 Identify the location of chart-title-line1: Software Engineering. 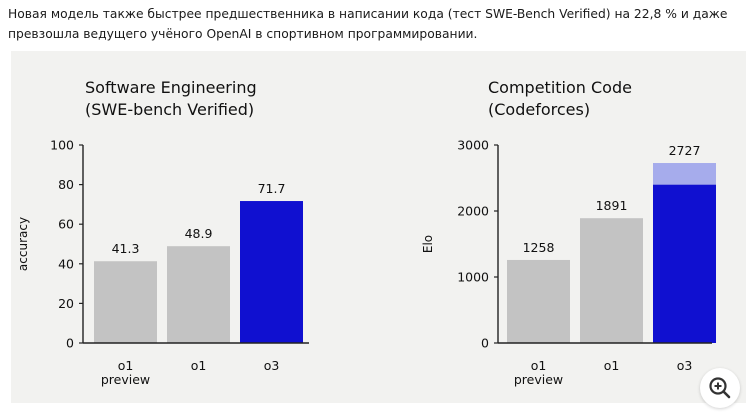
(171, 87).